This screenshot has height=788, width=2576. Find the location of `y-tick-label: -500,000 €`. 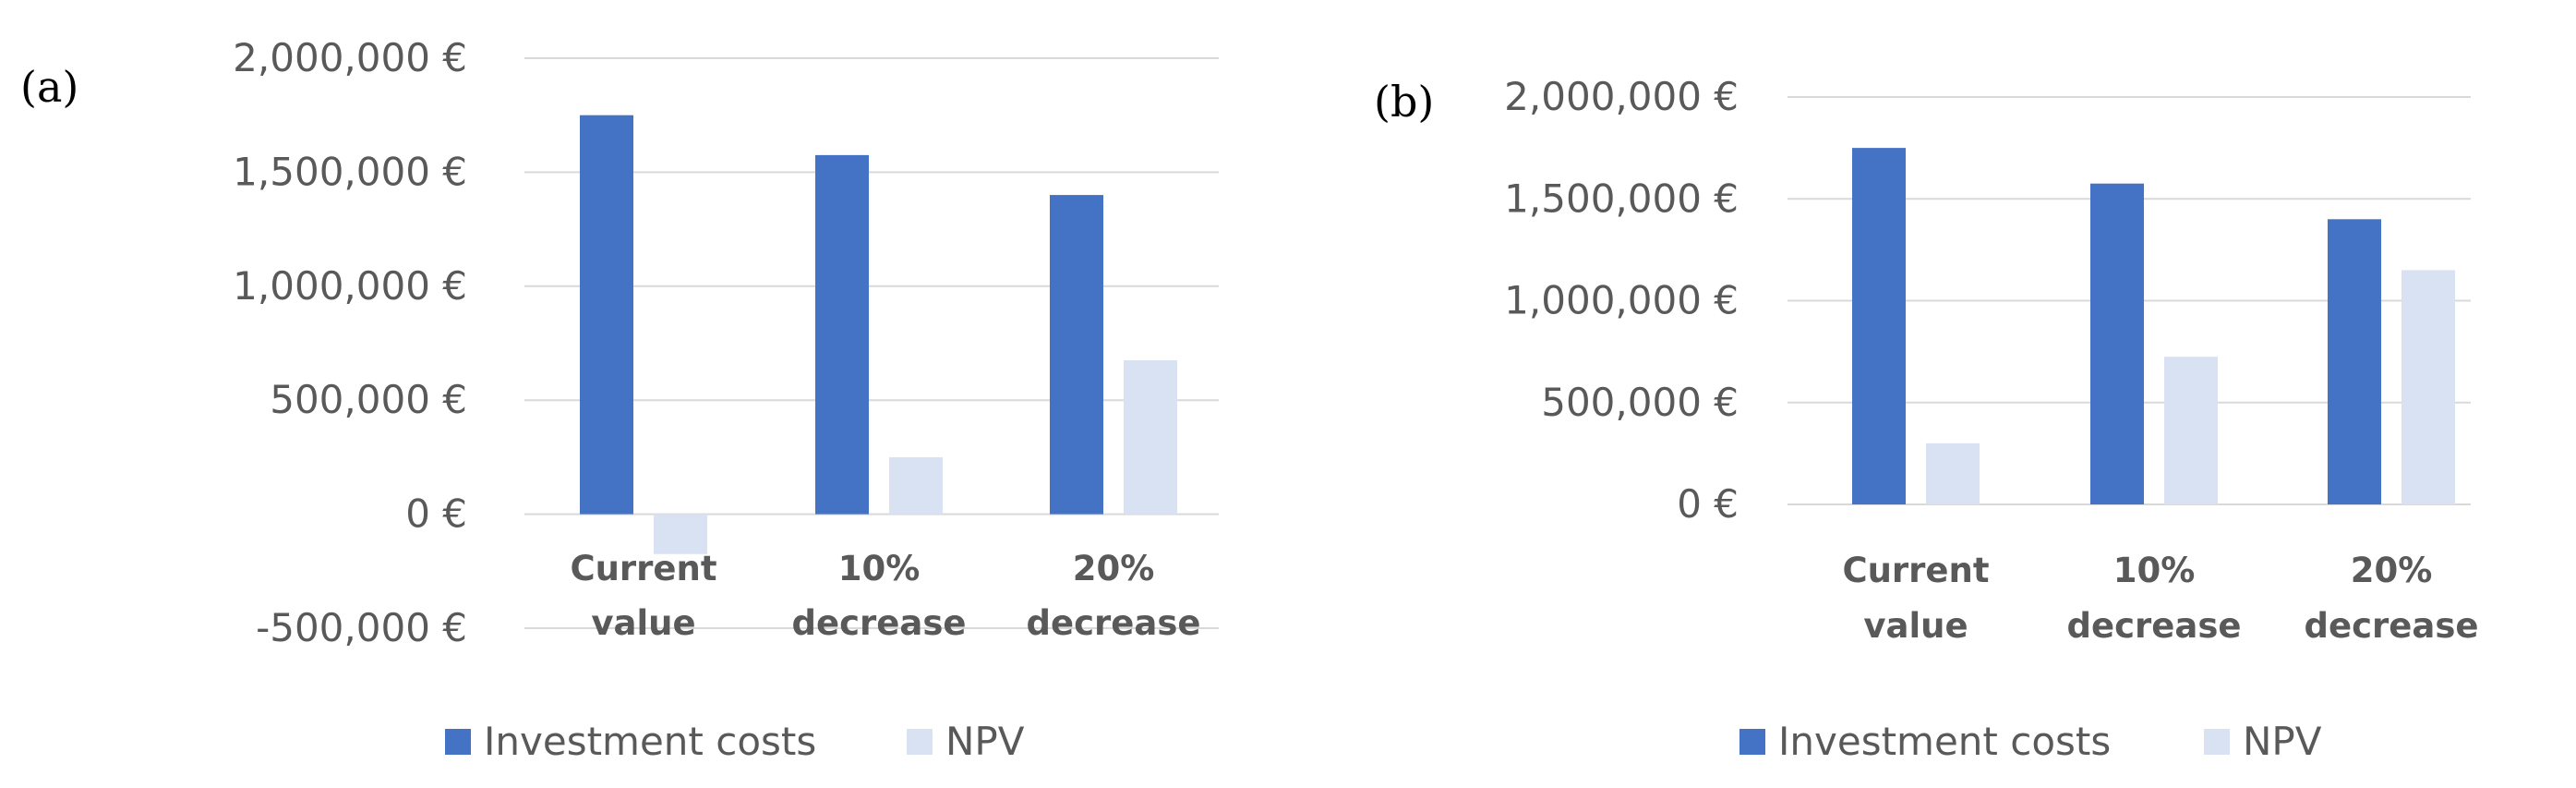

y-tick-label: -500,000 € is located at coordinates (361, 627).